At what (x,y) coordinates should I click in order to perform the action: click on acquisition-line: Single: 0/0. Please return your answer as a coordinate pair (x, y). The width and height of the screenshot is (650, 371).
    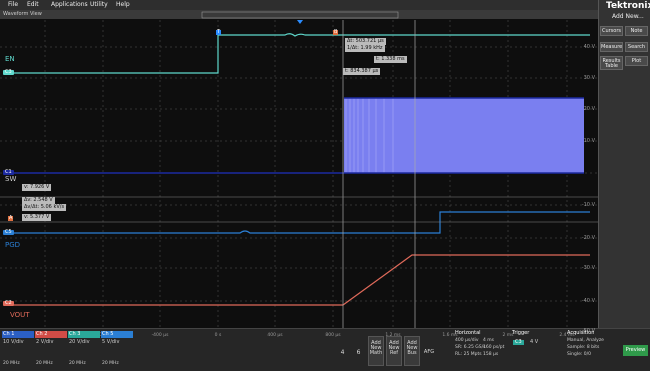
    Looking at the image, I should click on (579, 354).